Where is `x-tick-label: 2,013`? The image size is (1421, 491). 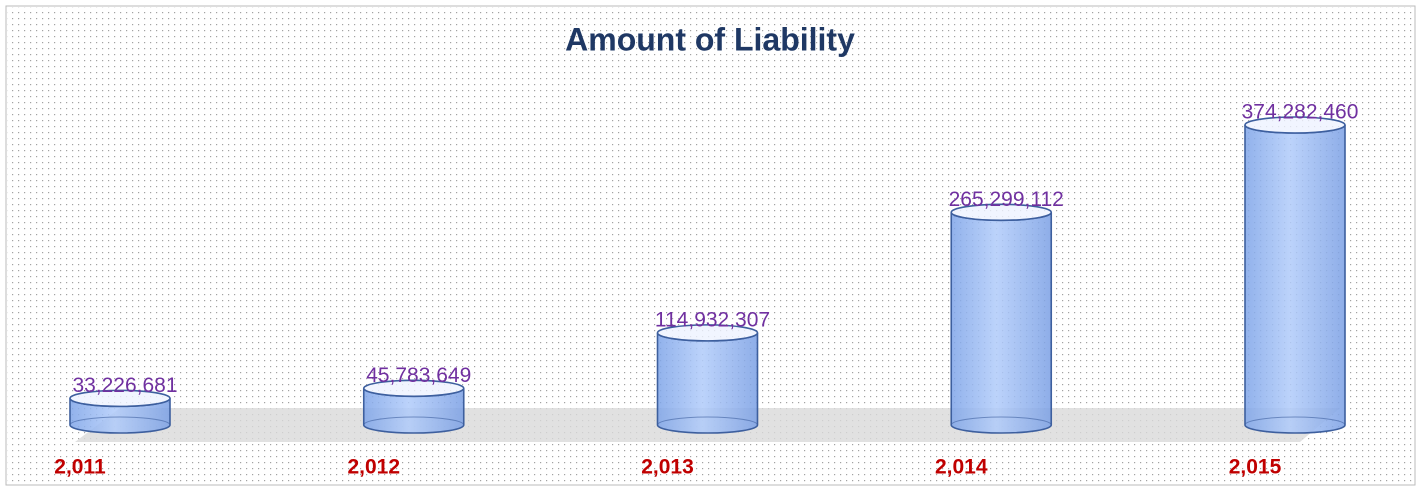 x-tick-label: 2,013 is located at coordinates (667, 467).